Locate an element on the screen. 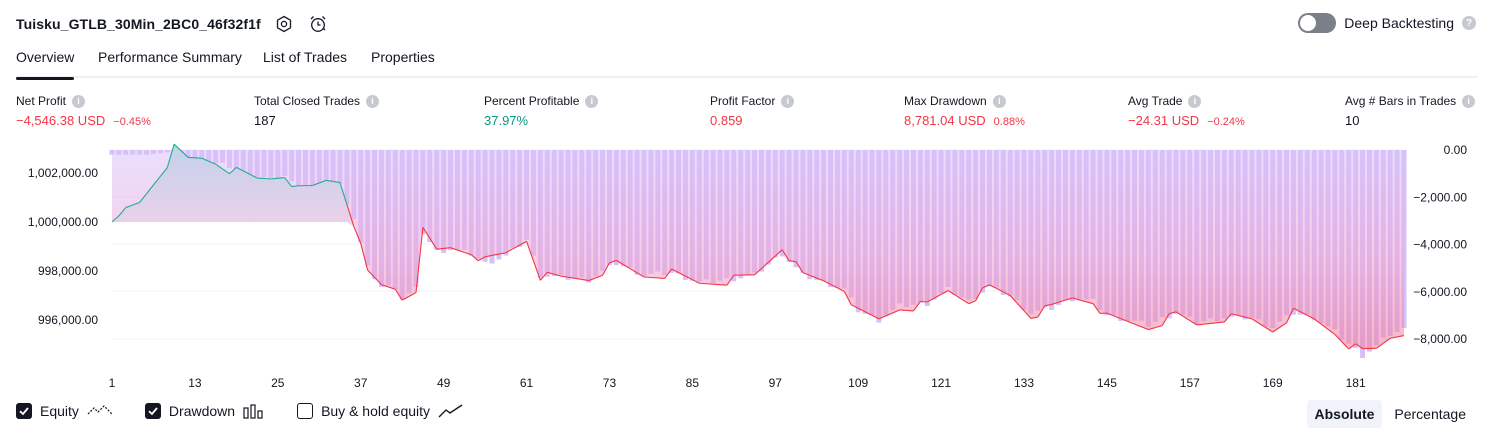 Image resolution: width=1494 pixels, height=438 pixels. tab-list-of-trades: List of Trades is located at coordinates (305, 57).